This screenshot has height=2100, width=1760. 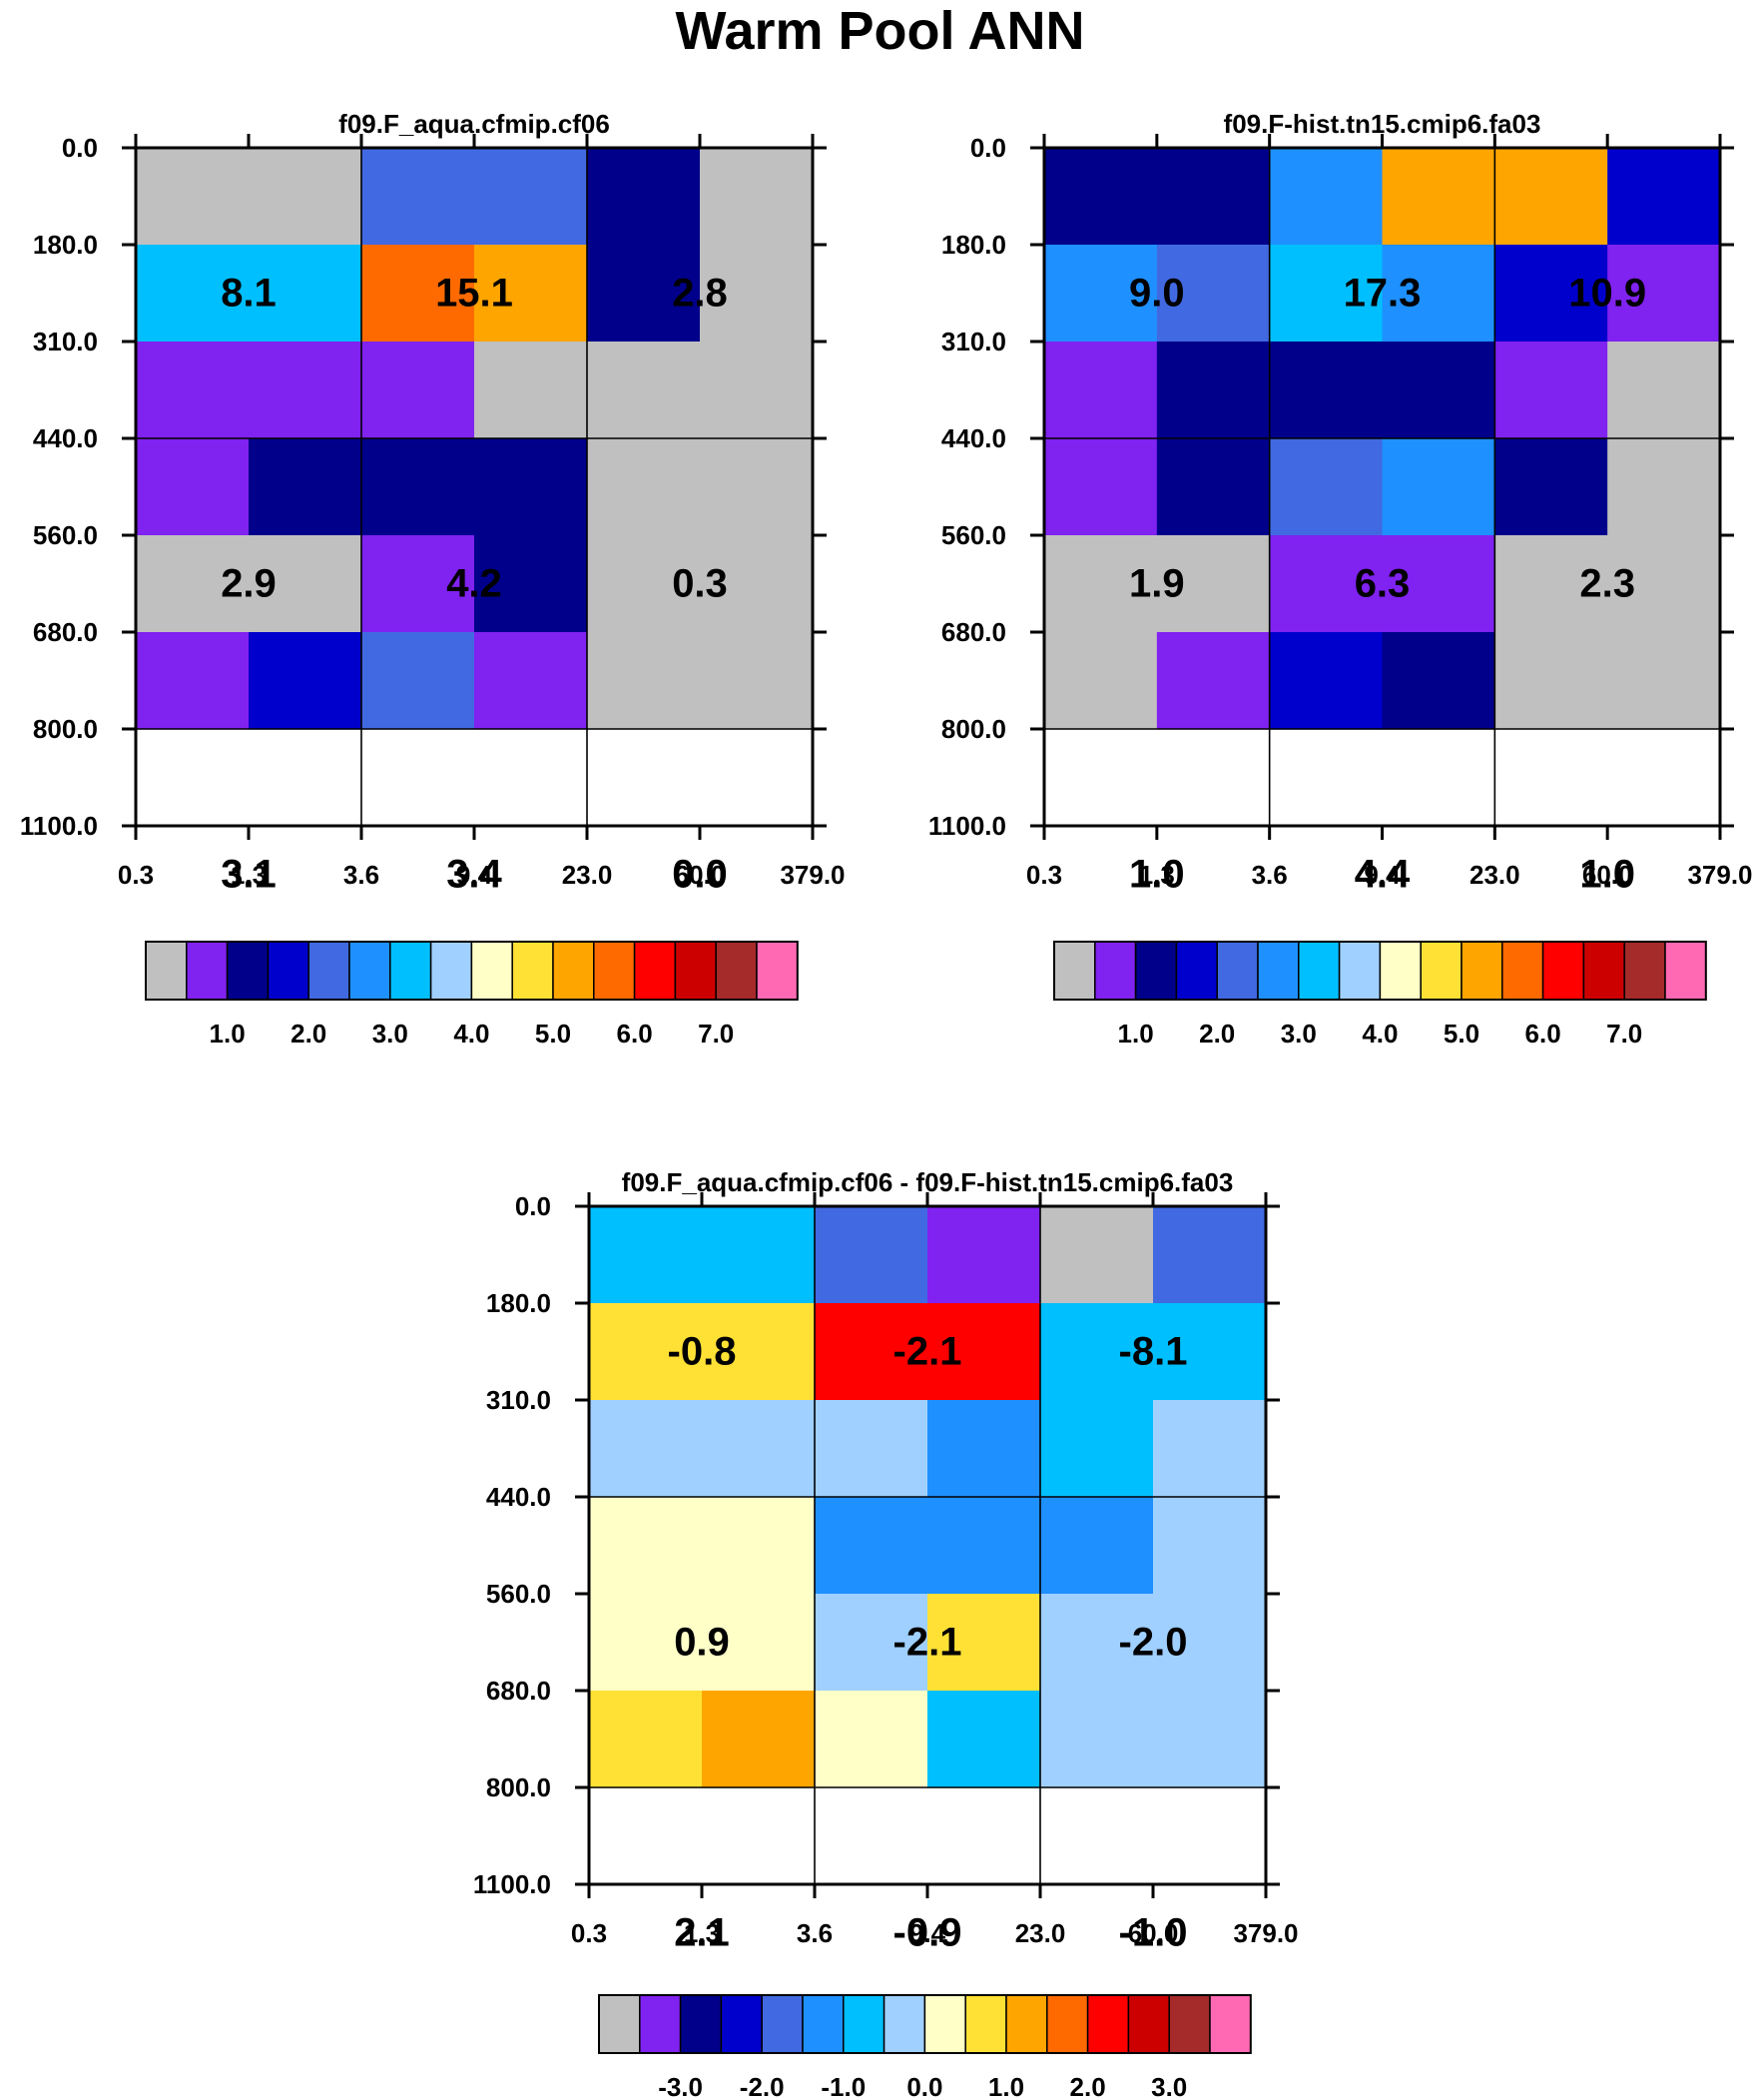 I want to click on block-value-label: 0.0, so click(x=700, y=875).